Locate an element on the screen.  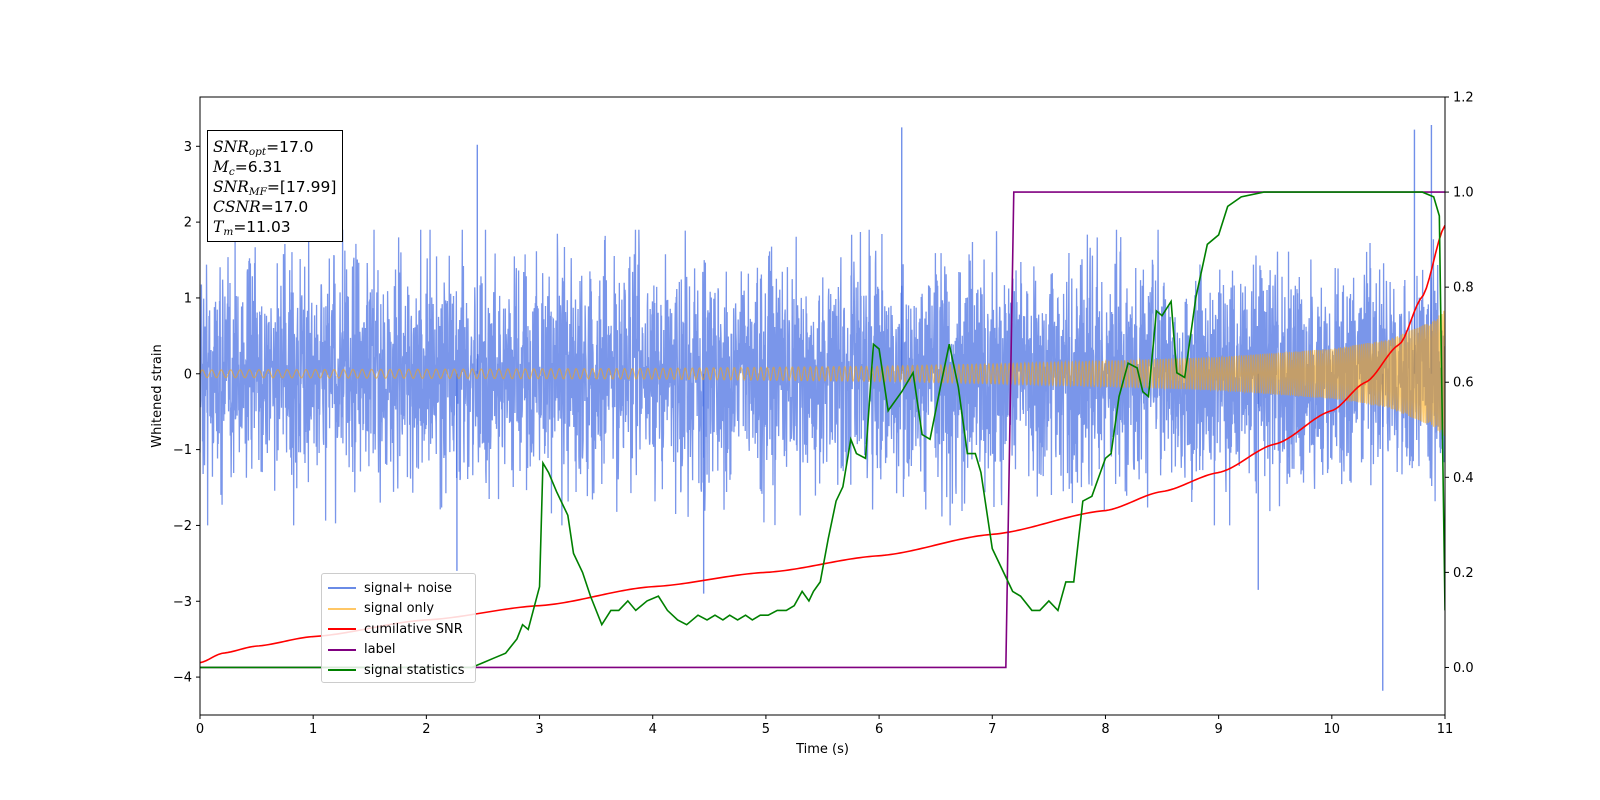
x-tick-label: 0 is located at coordinates (200, 729).